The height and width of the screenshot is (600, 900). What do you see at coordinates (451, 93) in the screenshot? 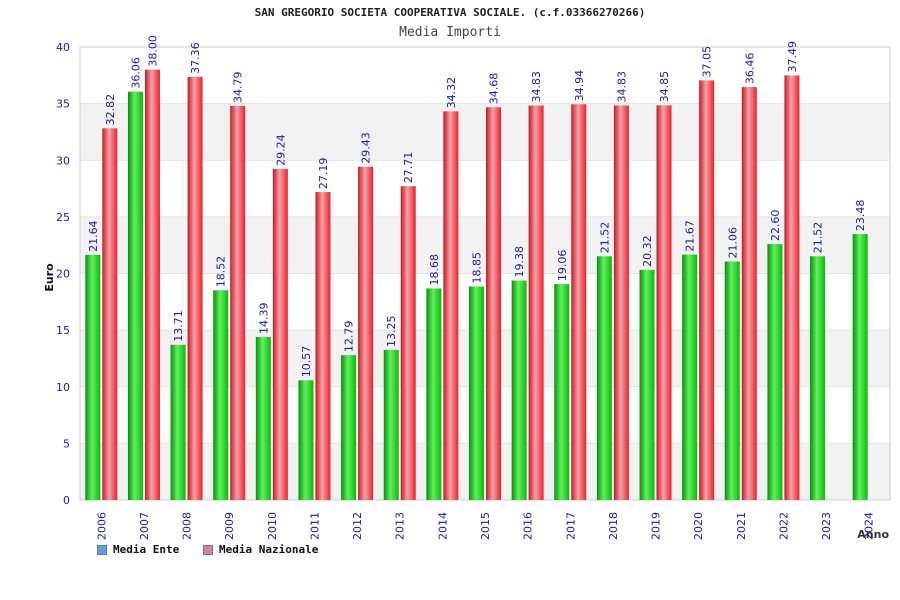
I see `data-label-media-nazionale: 34.32` at bounding box center [451, 93].